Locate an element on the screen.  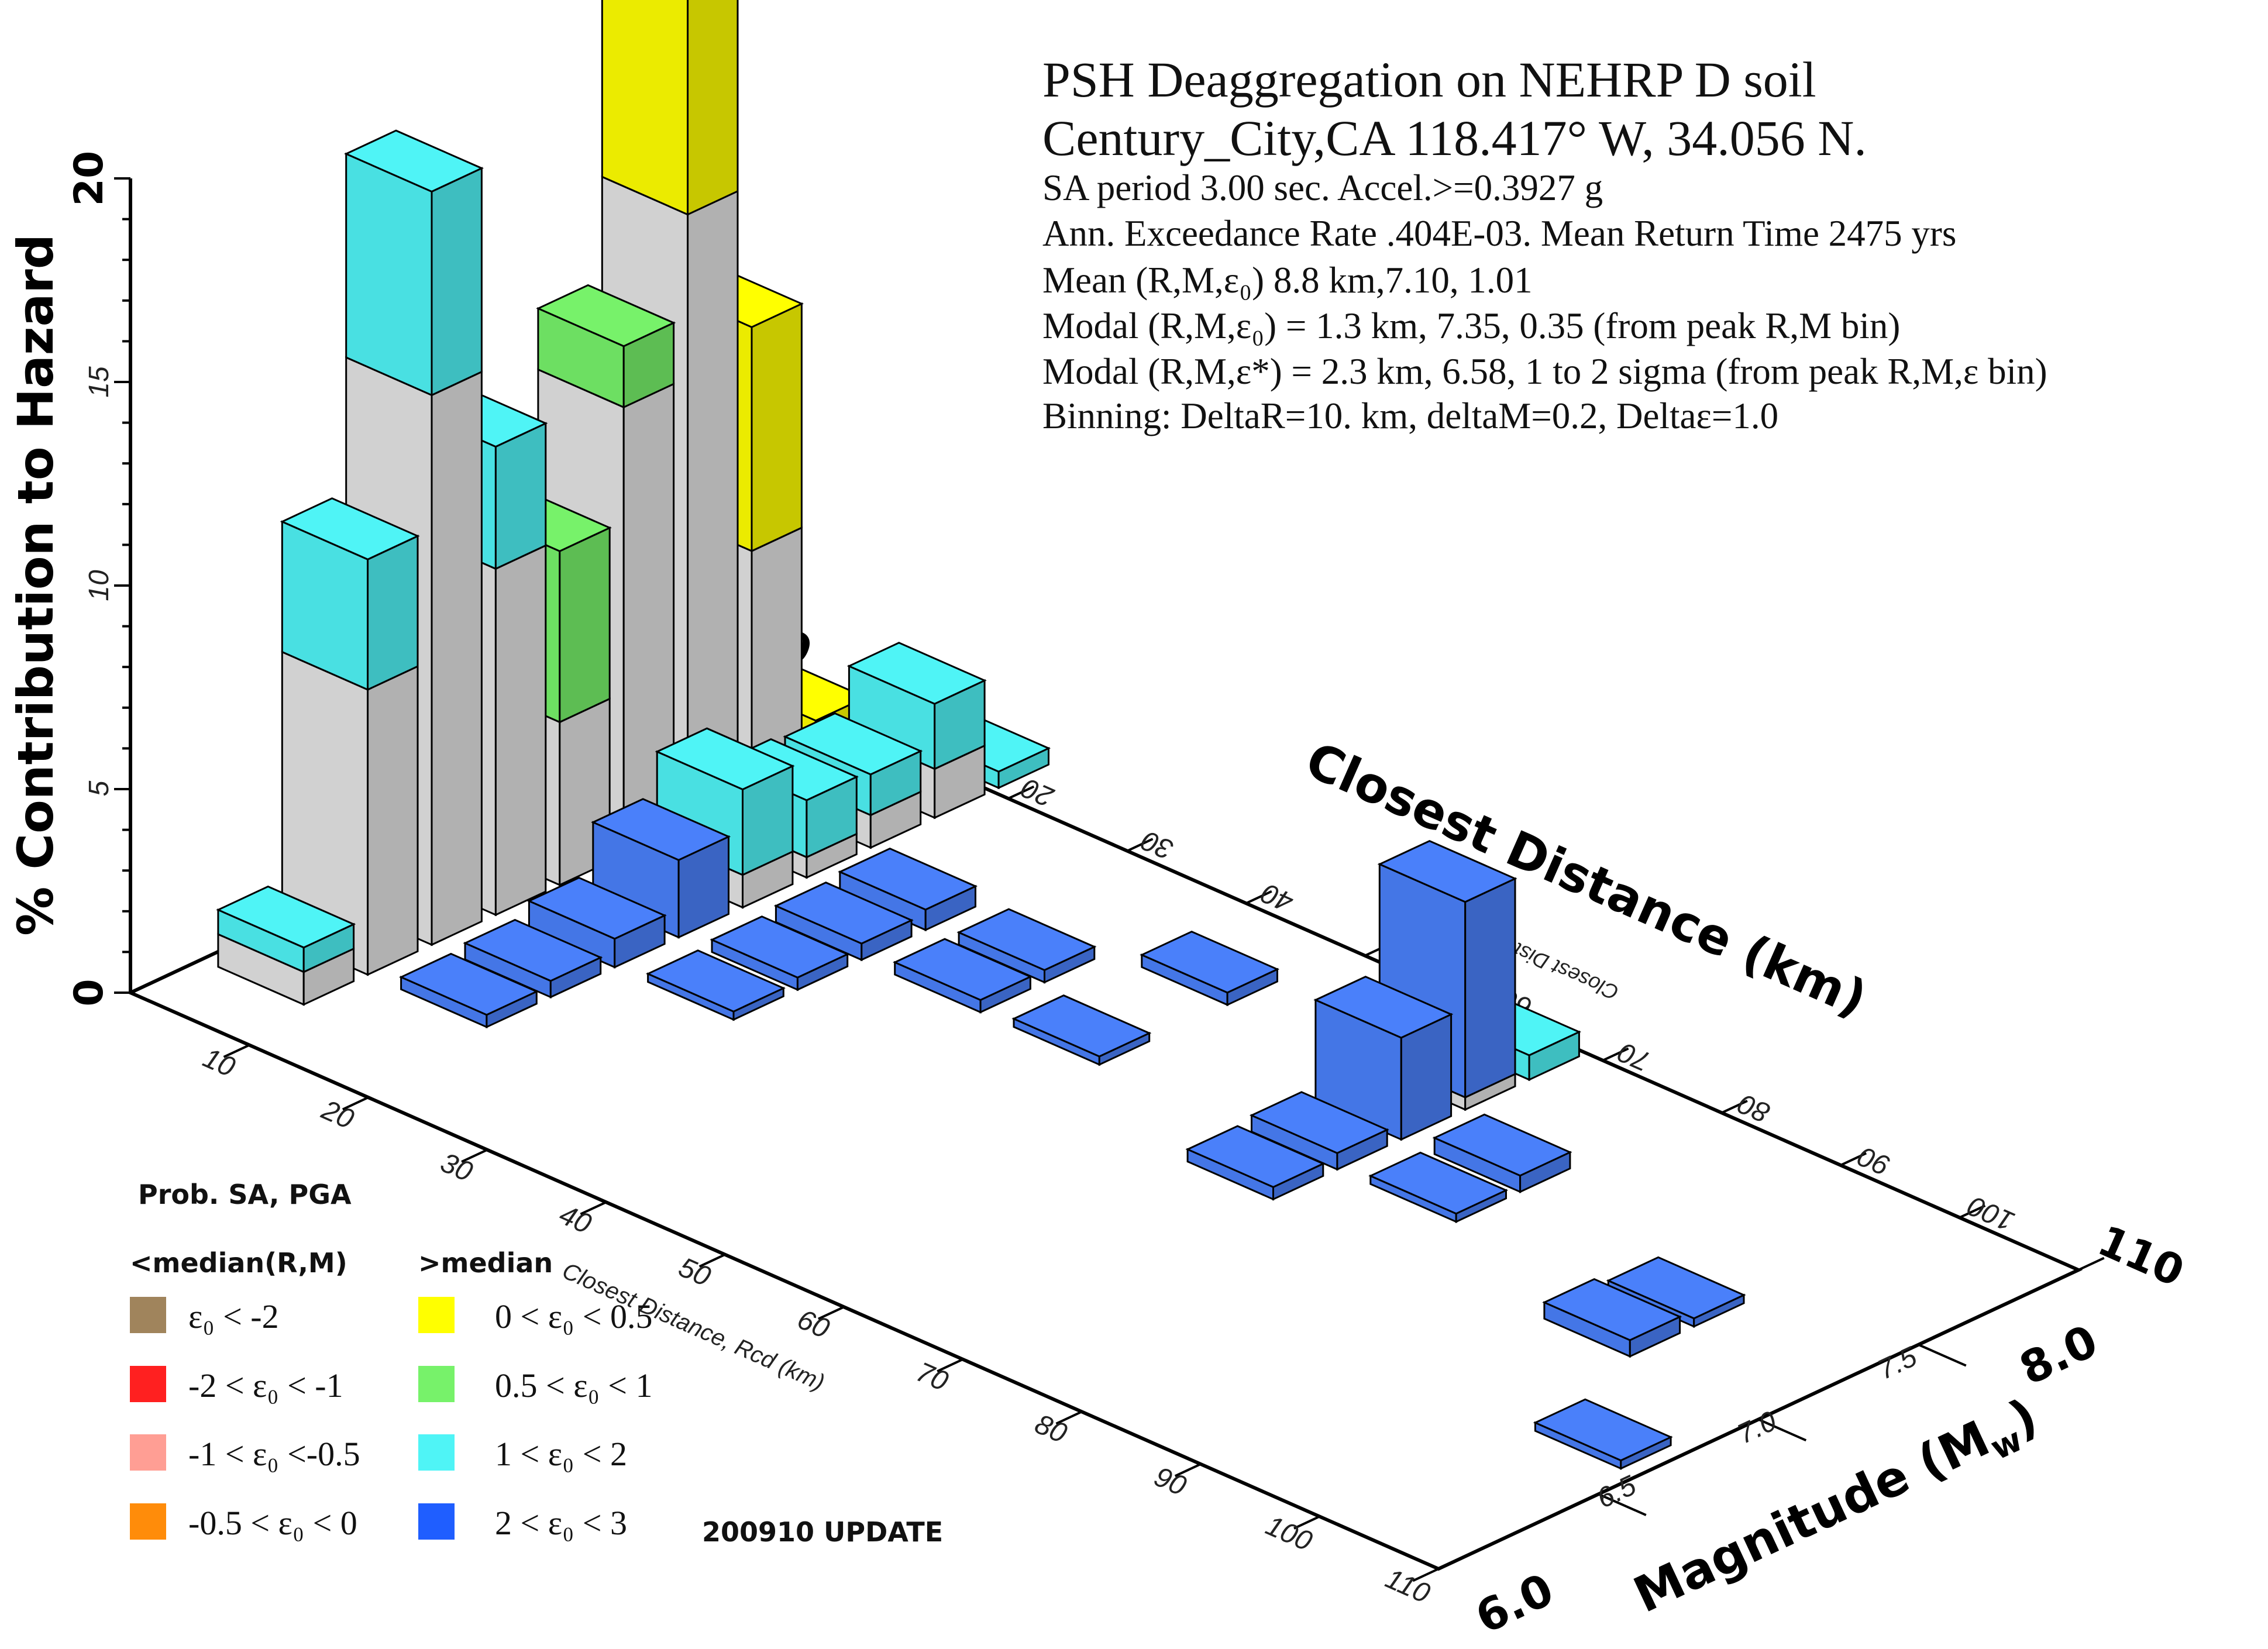
legend-label-eps-05-1: 0.5 < ε₀ < 1 is located at coordinates (574, 1385).